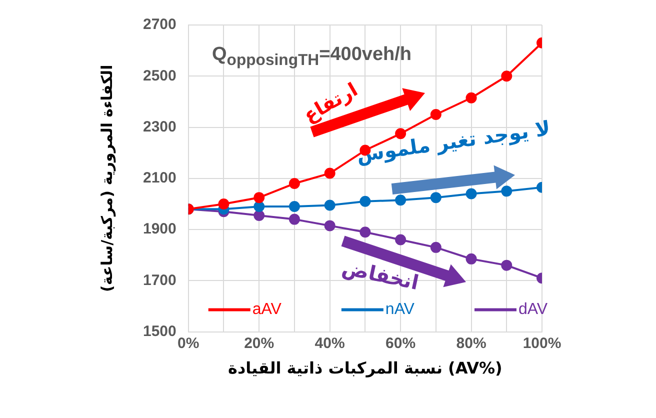 The image size is (656, 418). I want to click on x-tick-label: 0%, so click(189, 343).